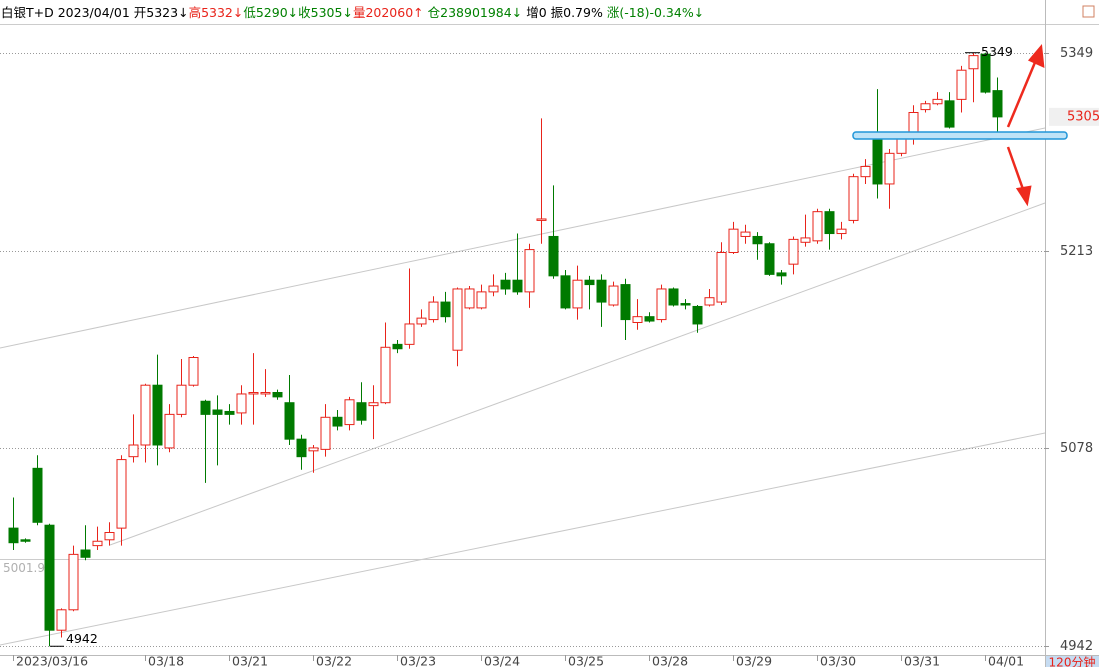  What do you see at coordinates (270, 12) in the screenshot?
I see `header-item: 低5290↓` at bounding box center [270, 12].